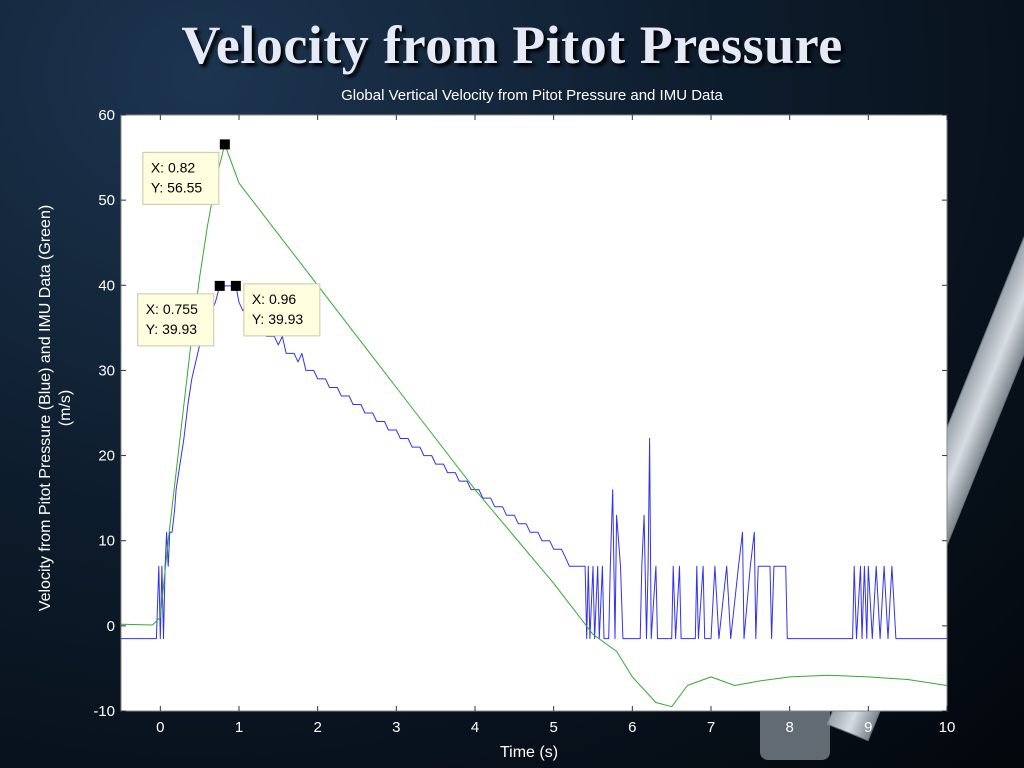  Describe the element at coordinates (173, 167) in the screenshot. I see `datatip-text: X: 0.82` at that location.